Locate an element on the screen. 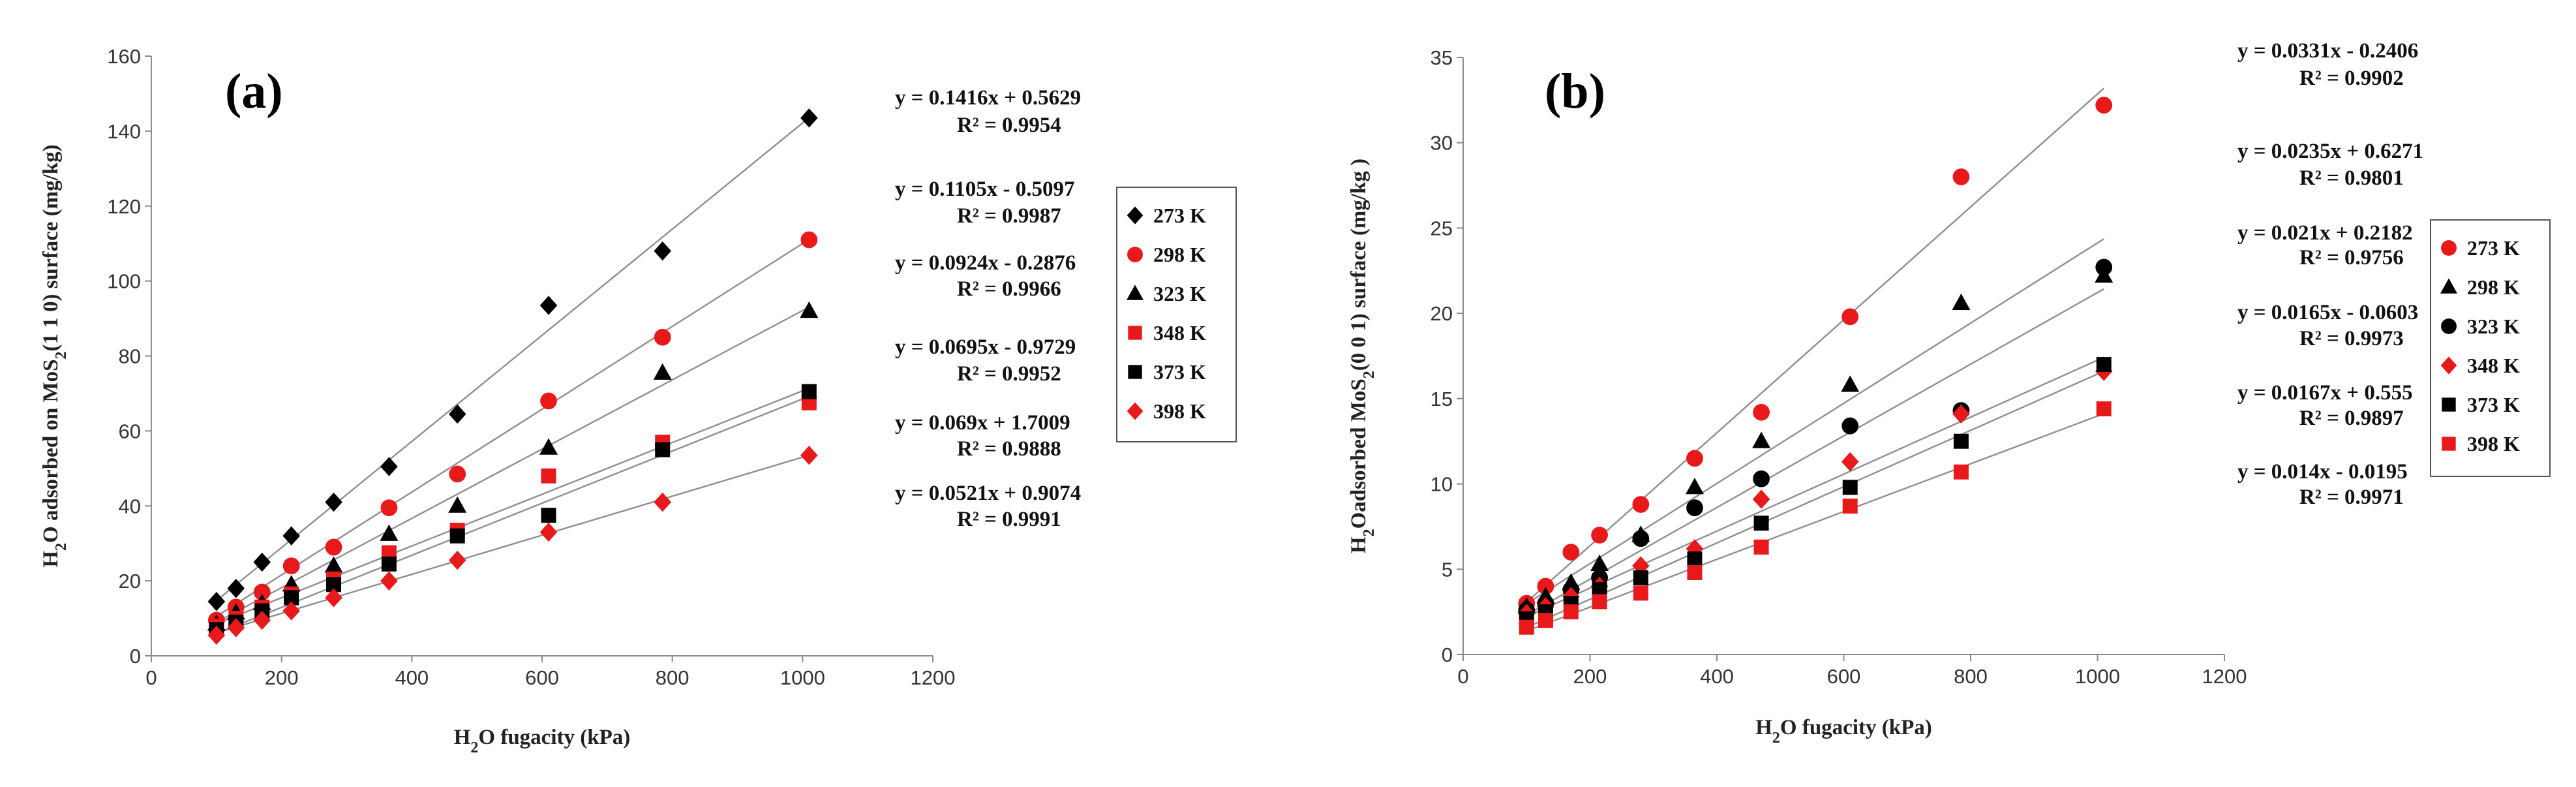 The image size is (2576, 787). x-tick-label: 1000 is located at coordinates (803, 677).